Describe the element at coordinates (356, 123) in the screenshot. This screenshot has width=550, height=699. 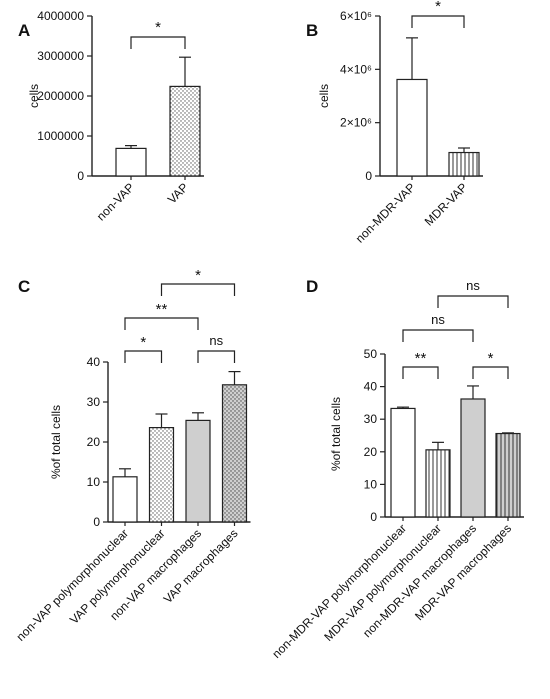
I see `y-tick-label: 2×10⁶` at that location.